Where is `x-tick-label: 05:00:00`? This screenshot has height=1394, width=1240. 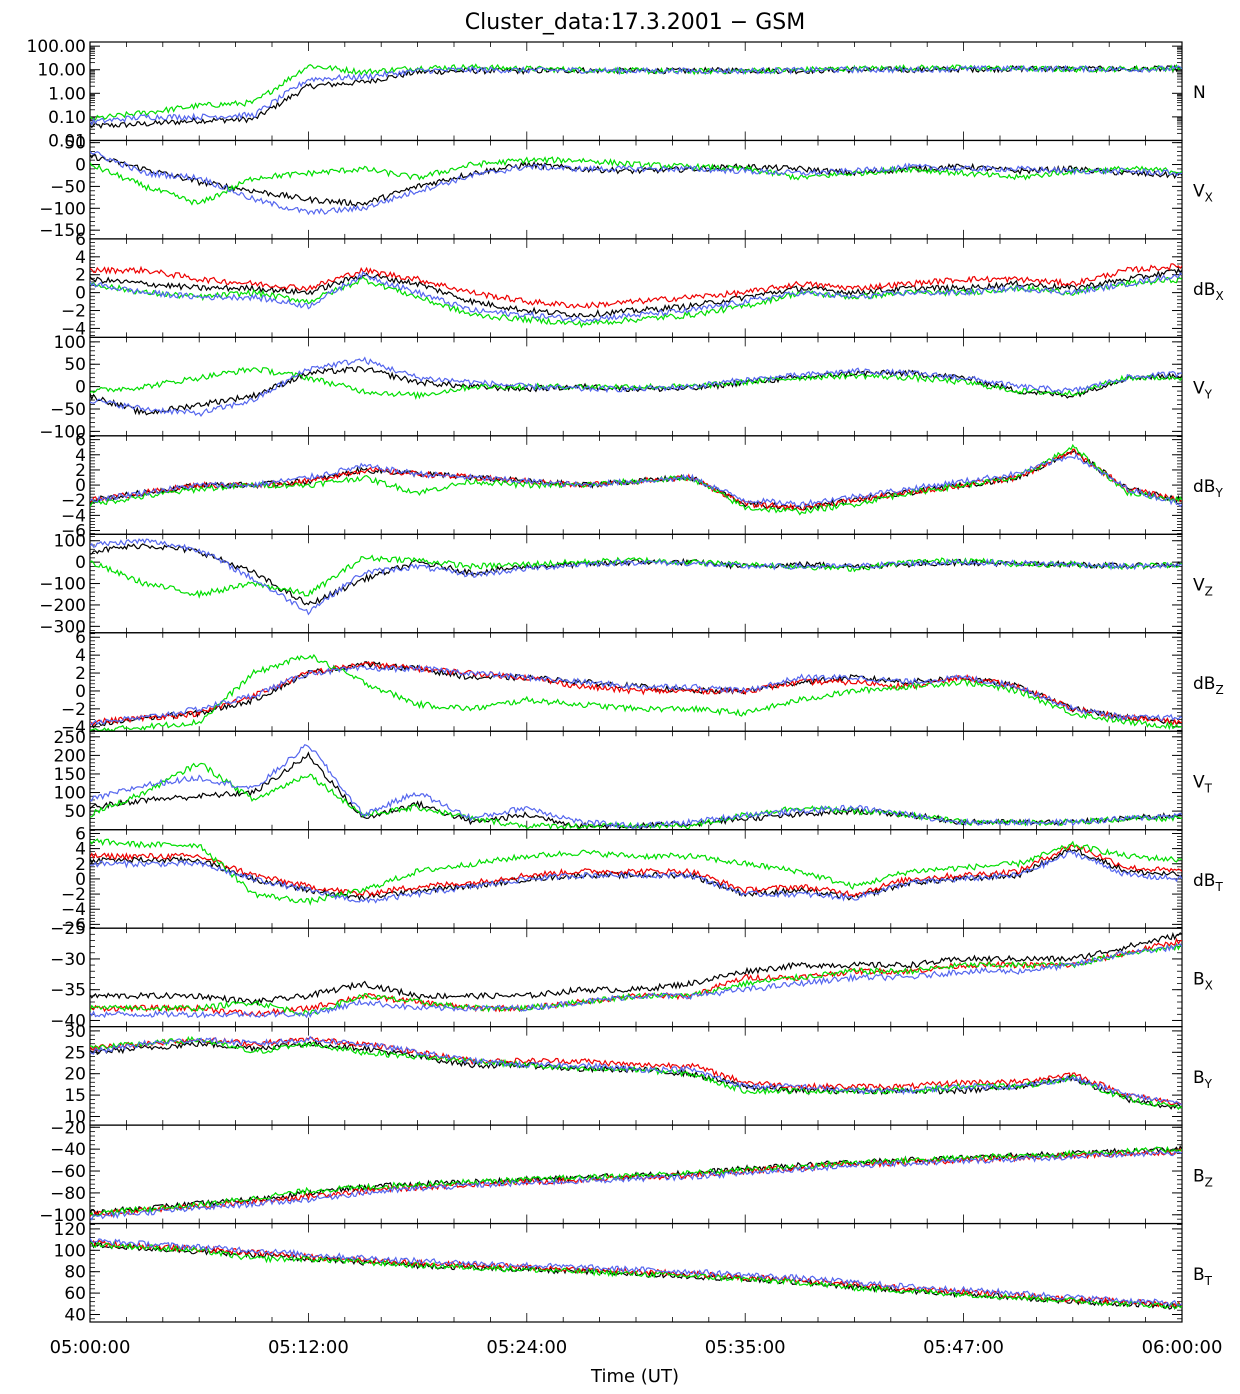
x-tick-label: 05:00:00 is located at coordinates (90, 1347).